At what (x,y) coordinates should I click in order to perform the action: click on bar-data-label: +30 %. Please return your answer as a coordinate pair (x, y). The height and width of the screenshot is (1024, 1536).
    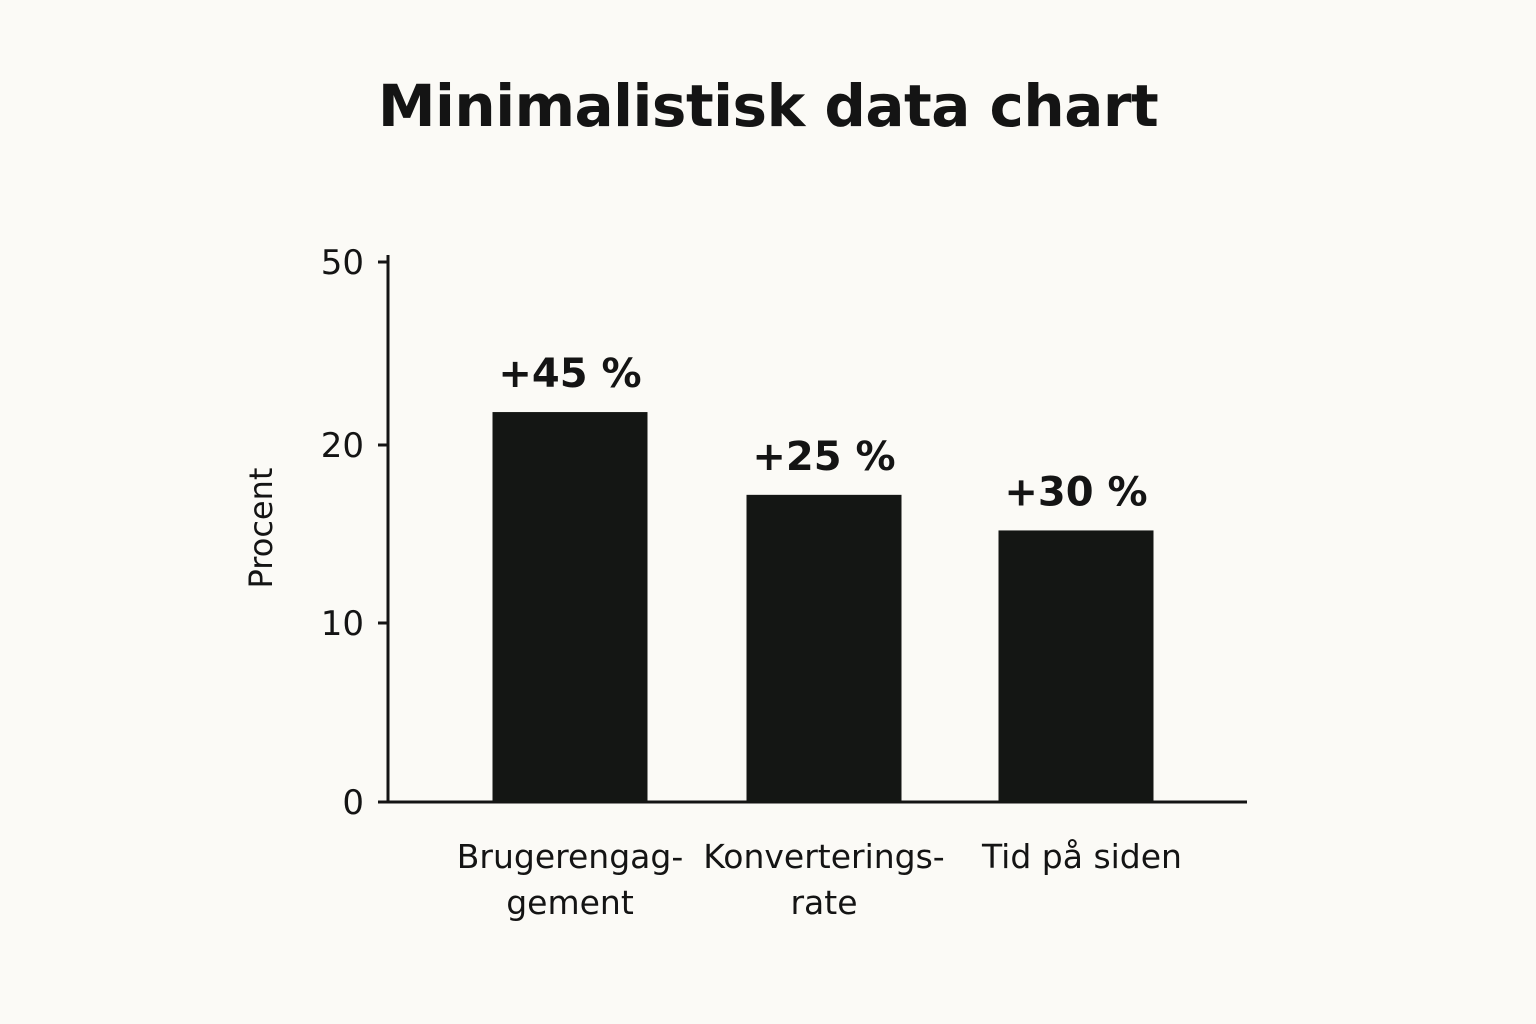
    Looking at the image, I should click on (1075, 492).